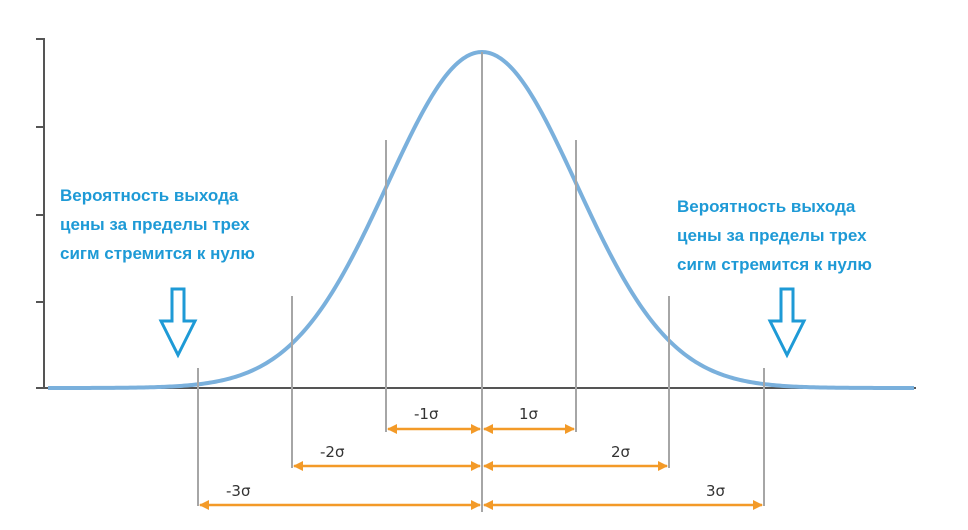 The image size is (968, 530). What do you see at coordinates (621, 452) in the screenshot?
I see `label-plus-2-sigma: 2σ` at bounding box center [621, 452].